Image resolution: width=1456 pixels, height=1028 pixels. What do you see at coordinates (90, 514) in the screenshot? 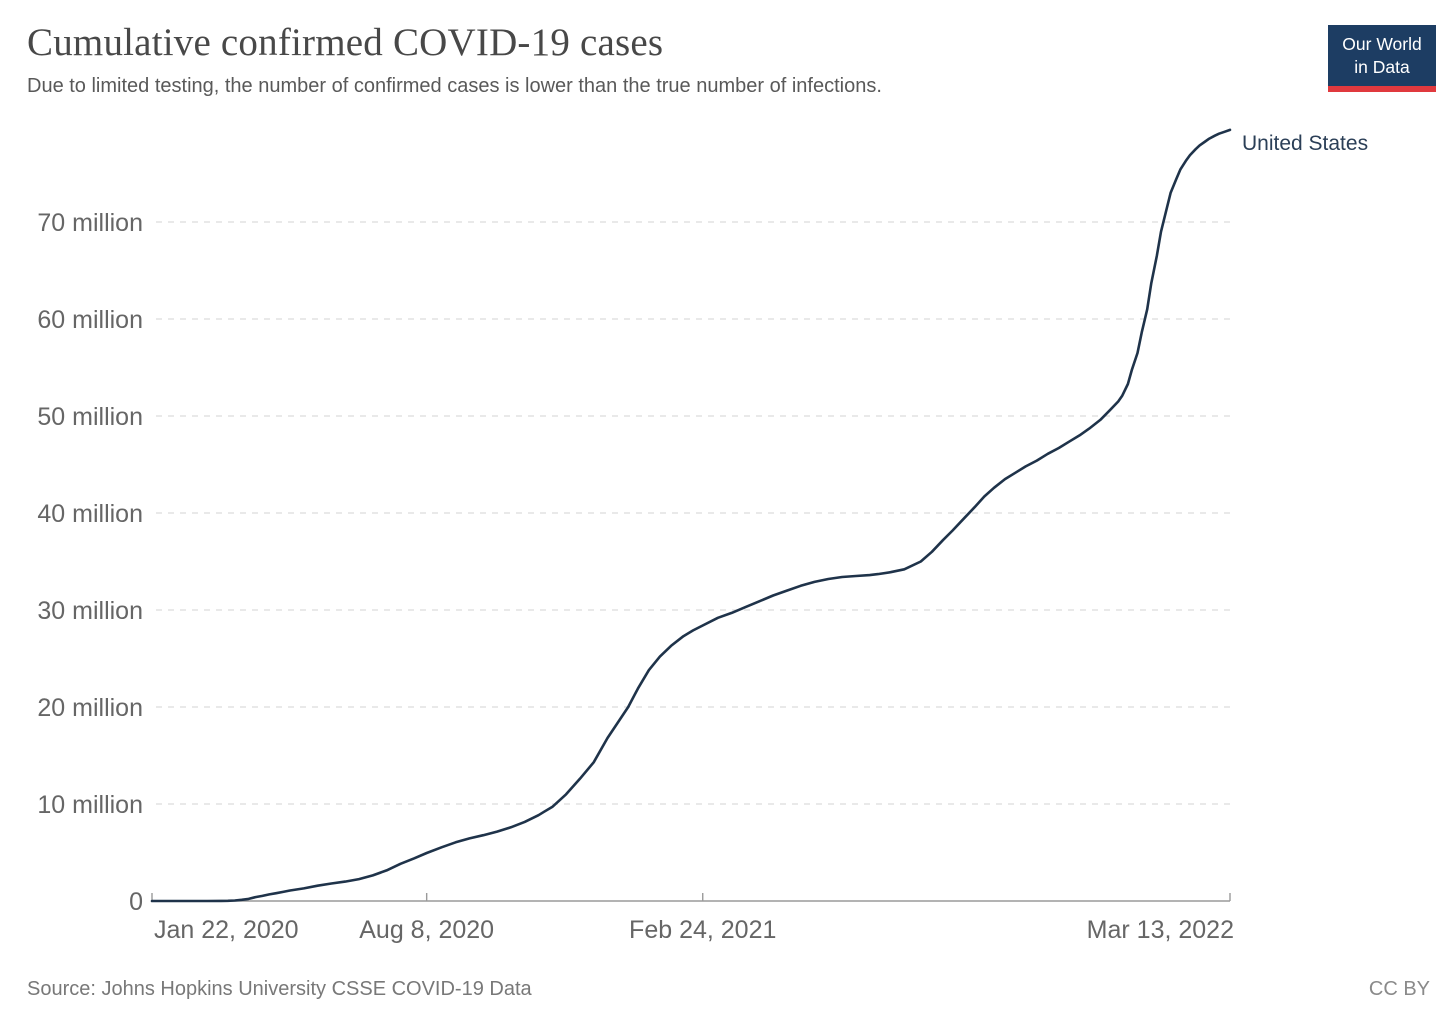
I see `y-tick-label: 40 million` at bounding box center [90, 514].